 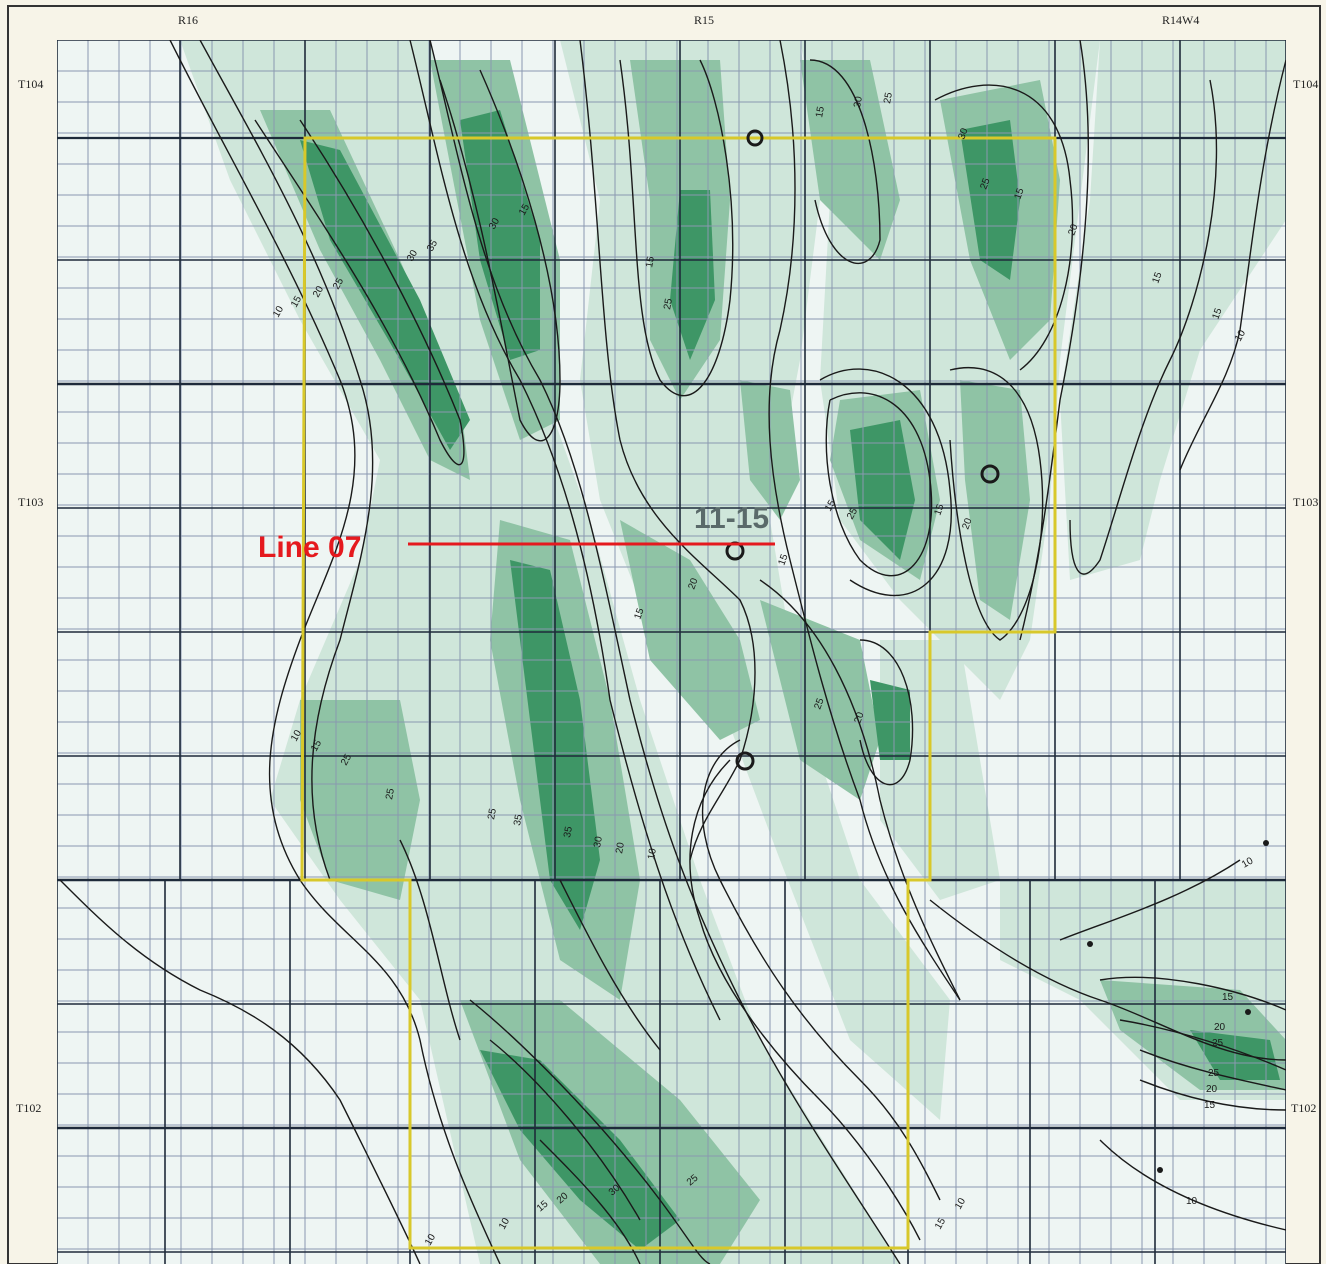 What do you see at coordinates (30, 502) in the screenshot?
I see `township-label-left: T103` at bounding box center [30, 502].